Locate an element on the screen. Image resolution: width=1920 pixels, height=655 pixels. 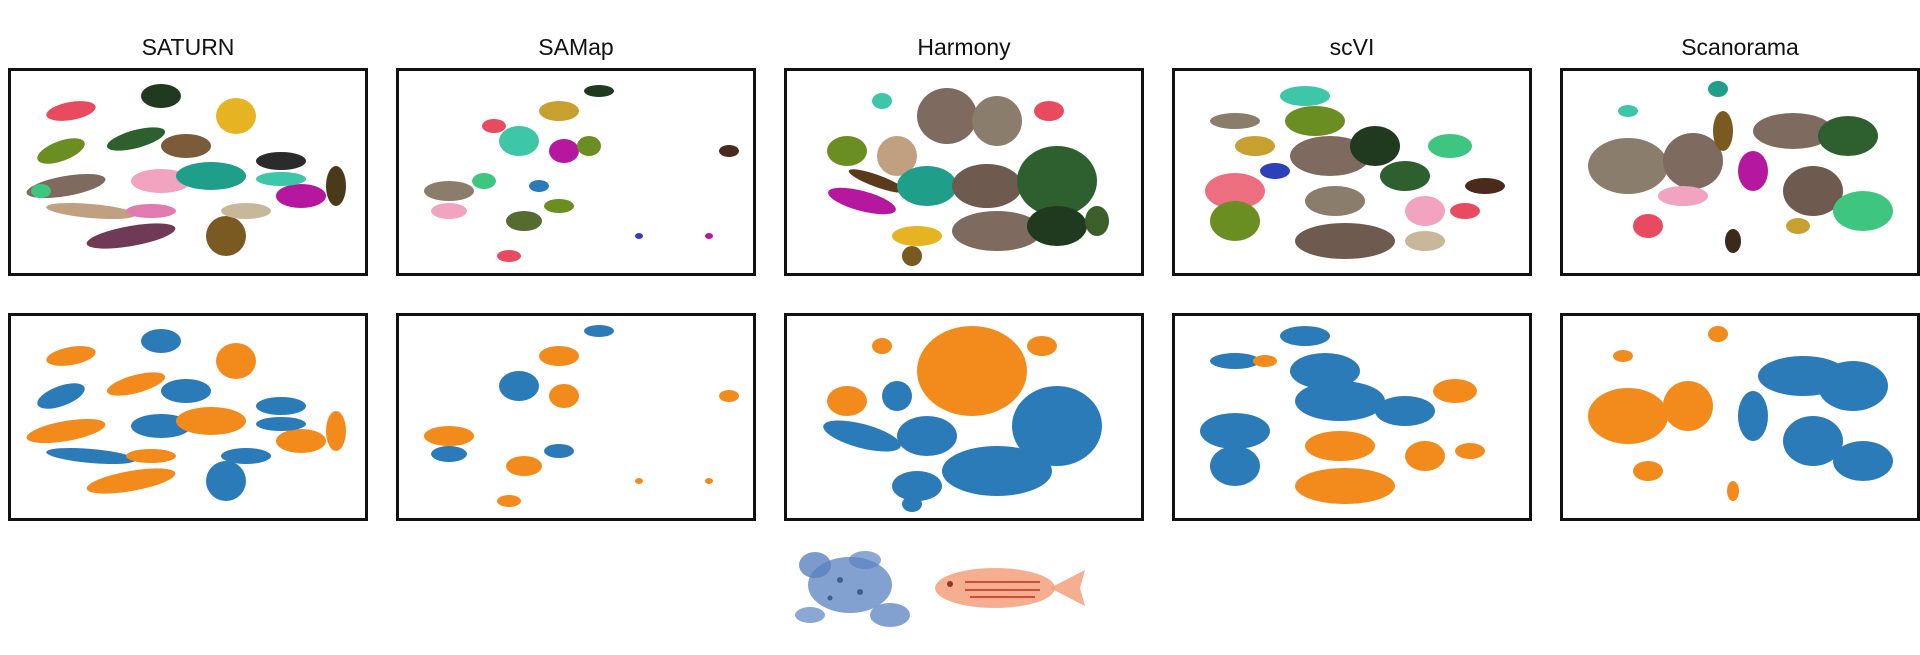
umap-panel-scanorama-species is located at coordinates (1740, 417).